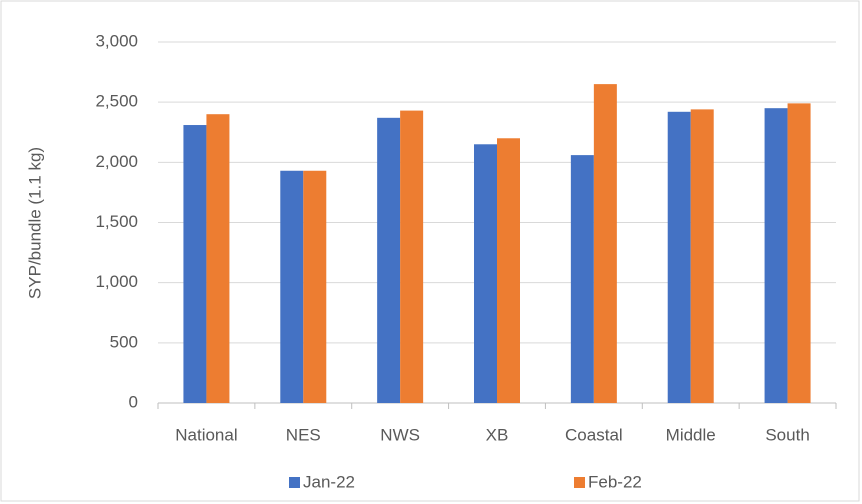 The height and width of the screenshot is (504, 862). I want to click on x-tick-label: South, so click(787, 434).